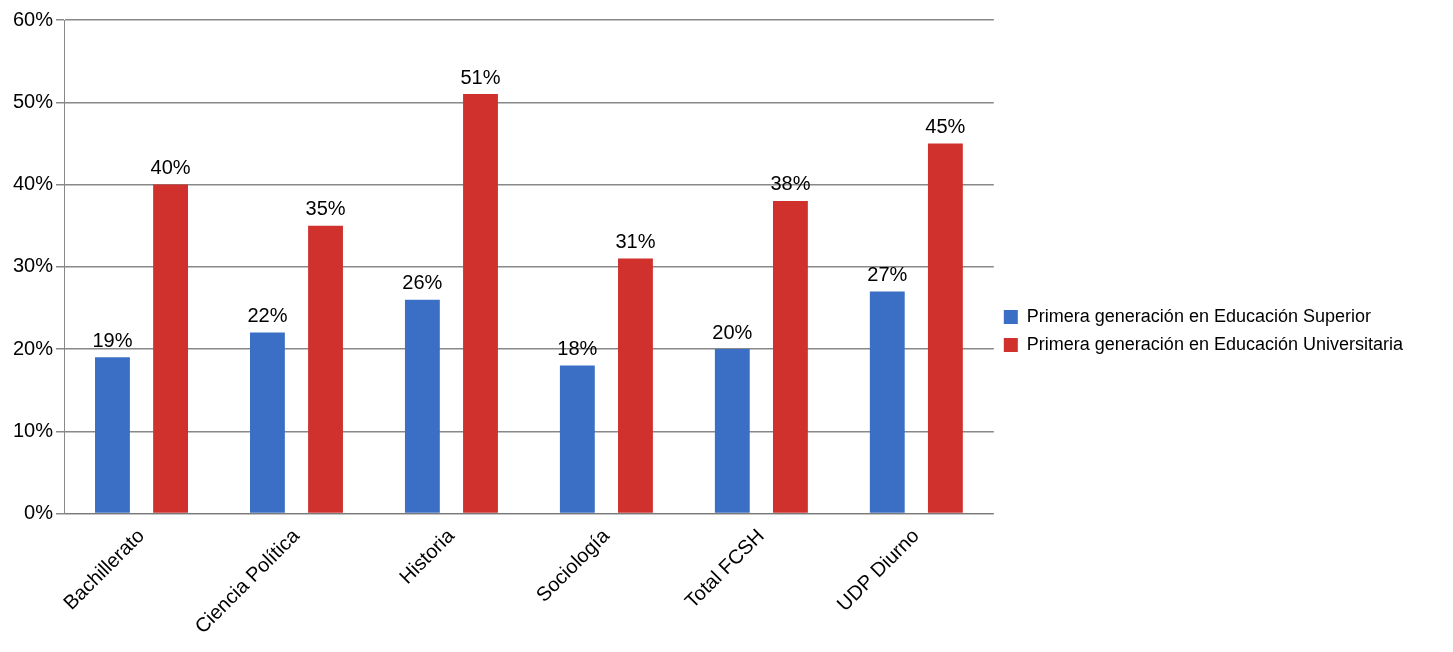 The image size is (1453, 652). What do you see at coordinates (170, 167) in the screenshot?
I see `data-label: 40%` at bounding box center [170, 167].